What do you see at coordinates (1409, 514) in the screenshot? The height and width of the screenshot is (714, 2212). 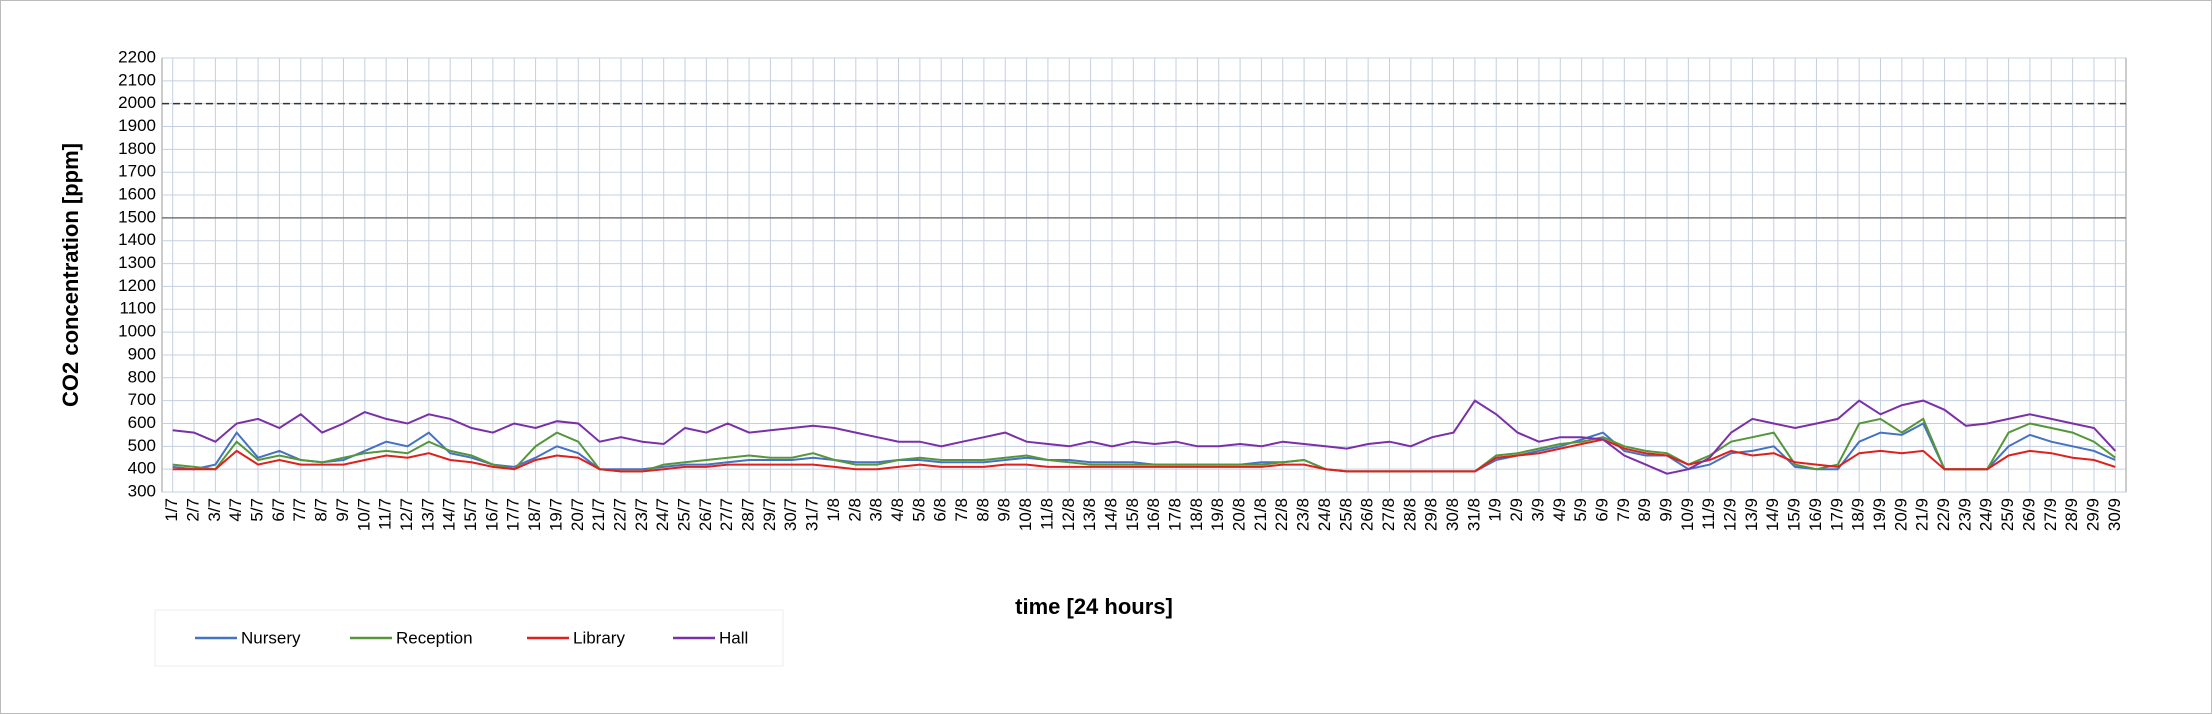 I see `x-tick-label: 28/8` at bounding box center [1409, 514].